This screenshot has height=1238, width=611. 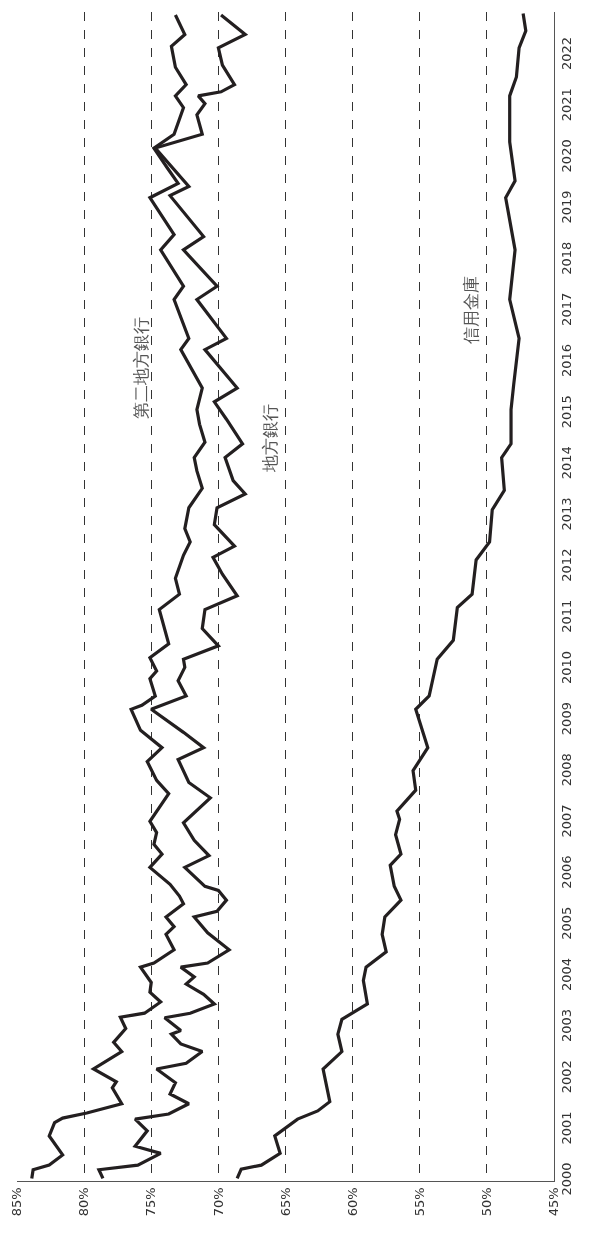 I want to click on y-tick-label: 2015, so click(x=566, y=412).